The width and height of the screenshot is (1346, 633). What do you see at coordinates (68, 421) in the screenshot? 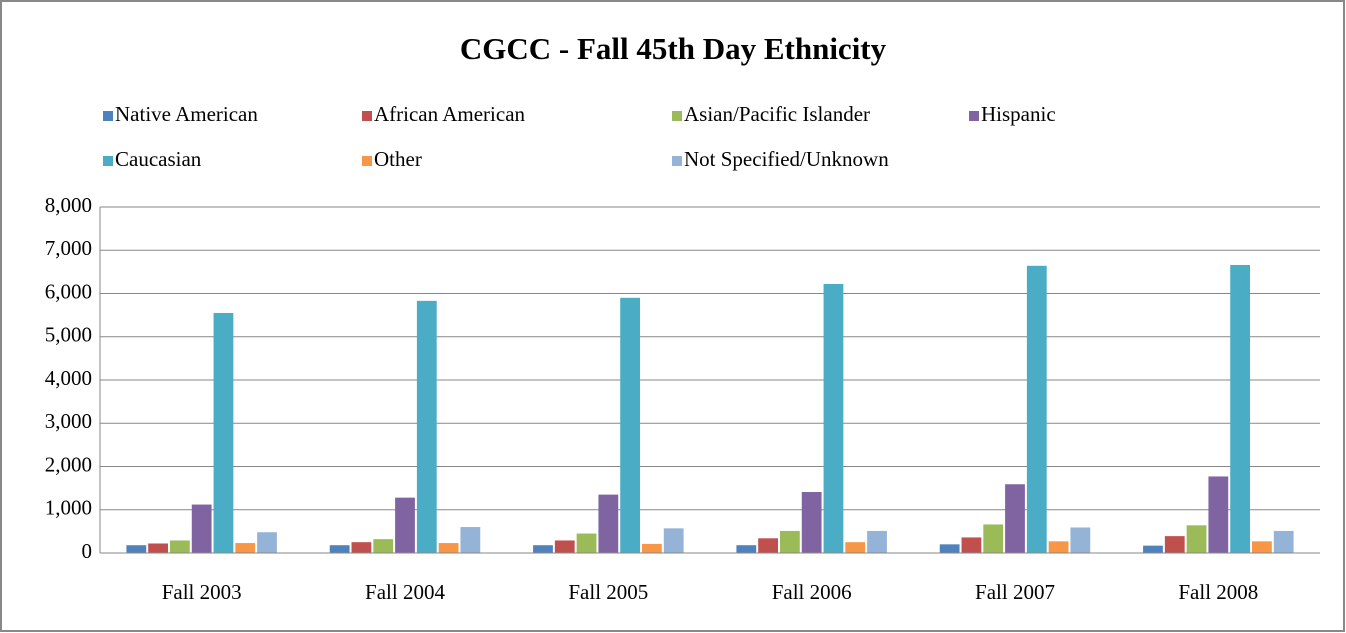
I see `y-tick-label: 3,000` at bounding box center [68, 421].